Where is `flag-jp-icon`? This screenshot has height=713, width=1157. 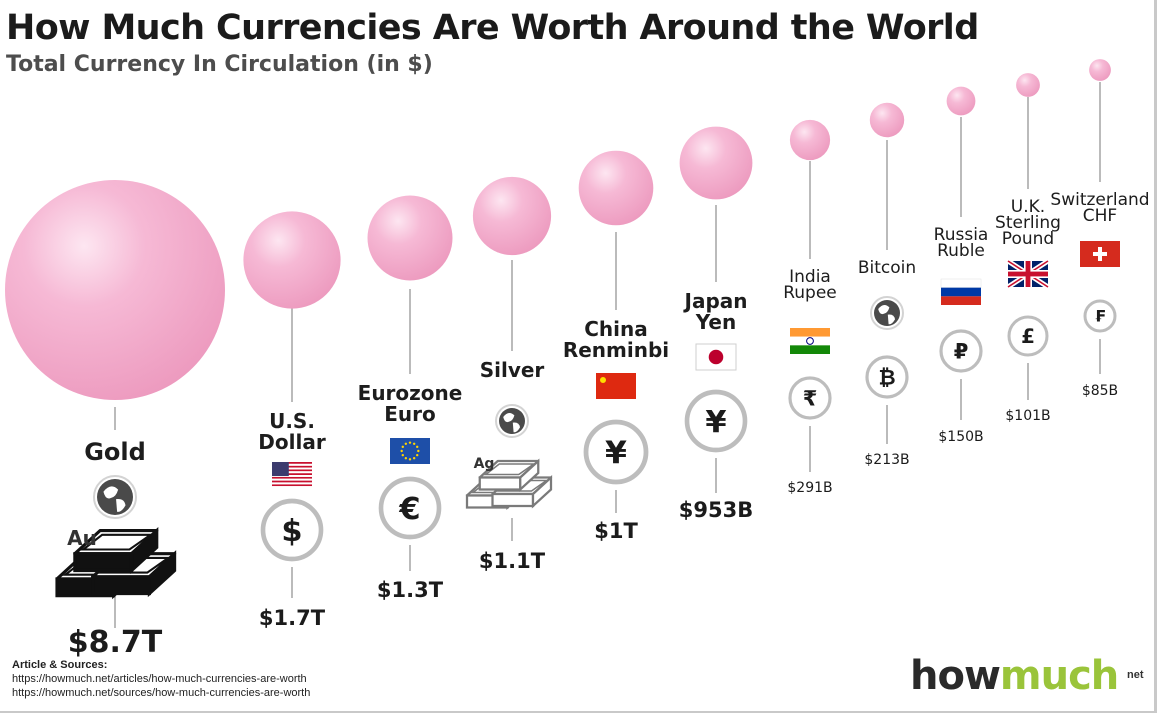
flag-jp-icon is located at coordinates (716, 357).